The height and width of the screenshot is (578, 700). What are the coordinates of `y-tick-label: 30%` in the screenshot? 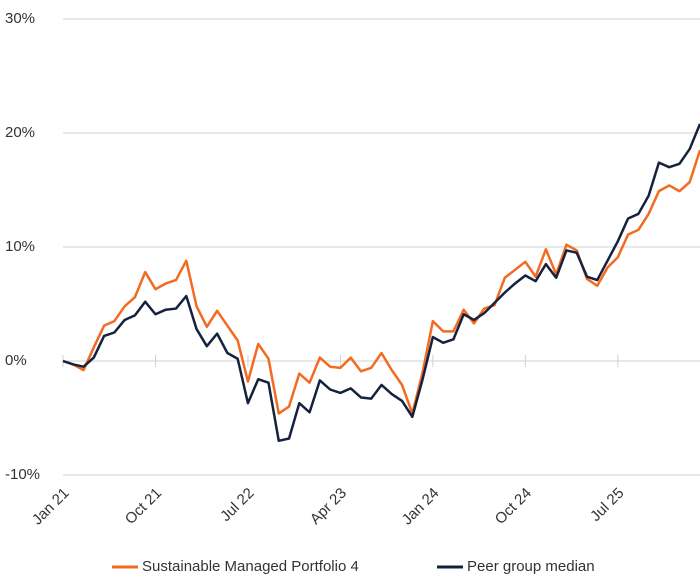 It's located at (20, 18).